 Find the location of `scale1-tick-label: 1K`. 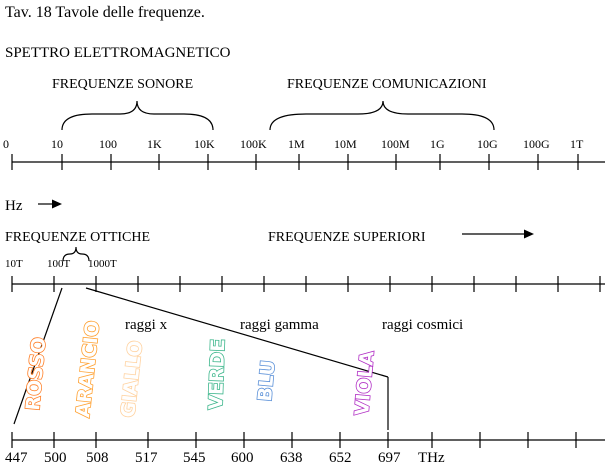

scale1-tick-label: 1K is located at coordinates (154, 144).